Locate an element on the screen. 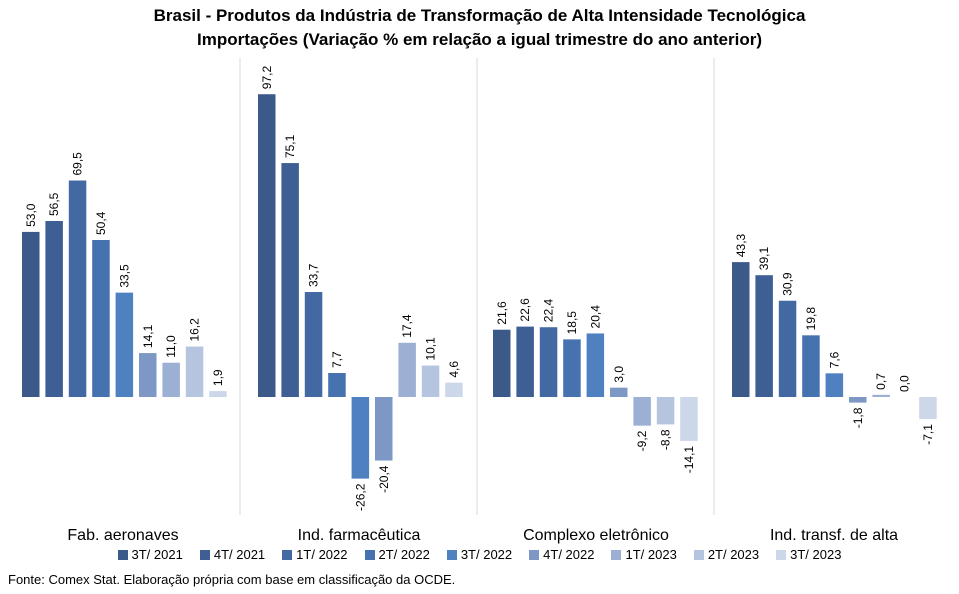 Image resolution: width=959 pixels, height=594 pixels. data-label: 21,6 is located at coordinates (502, 313).